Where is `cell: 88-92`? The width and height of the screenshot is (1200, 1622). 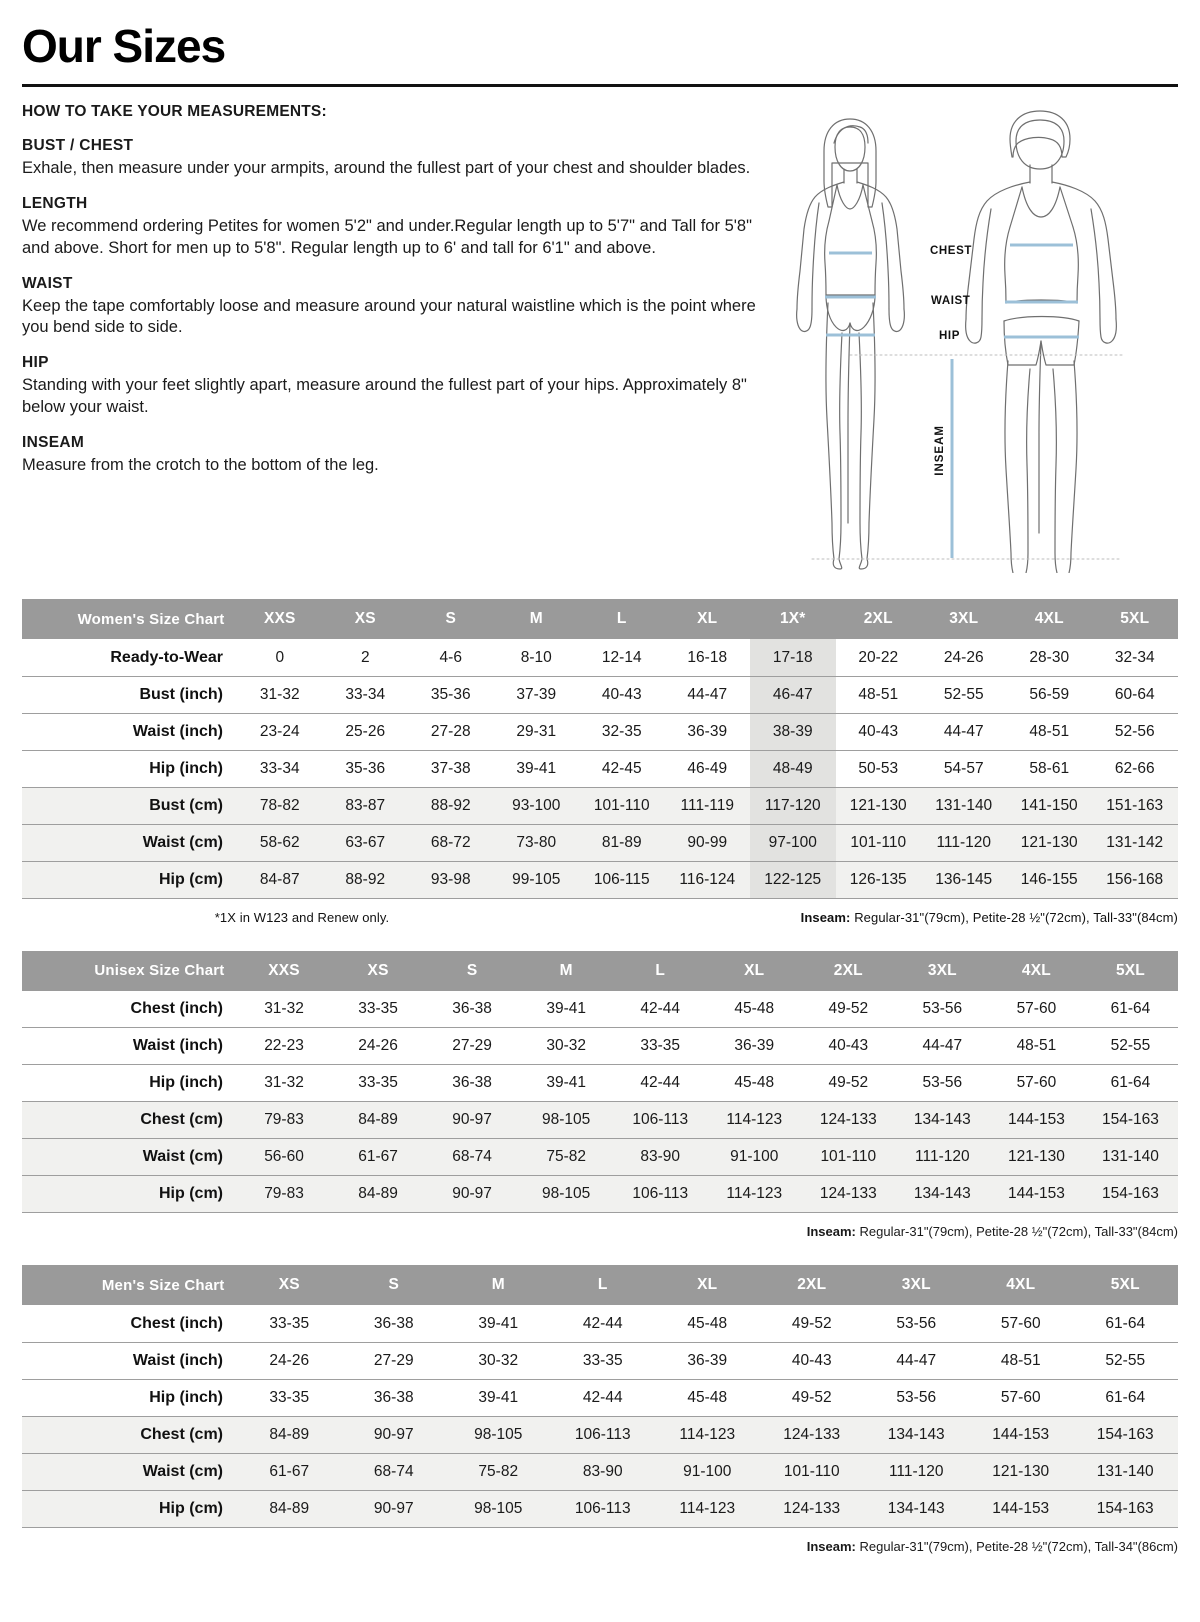 cell: 88-92 is located at coordinates (450, 805).